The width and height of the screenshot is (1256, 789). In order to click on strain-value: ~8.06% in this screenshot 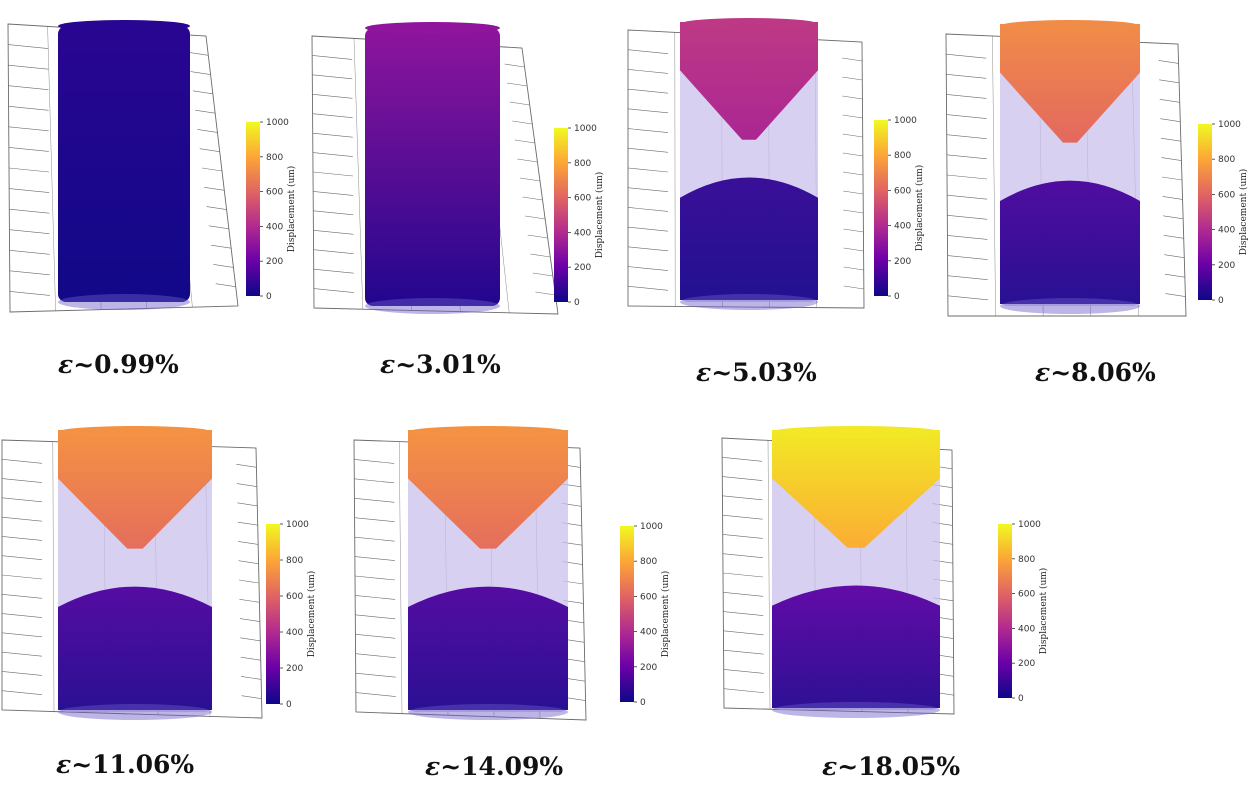, I will do `click(1103, 372)`.